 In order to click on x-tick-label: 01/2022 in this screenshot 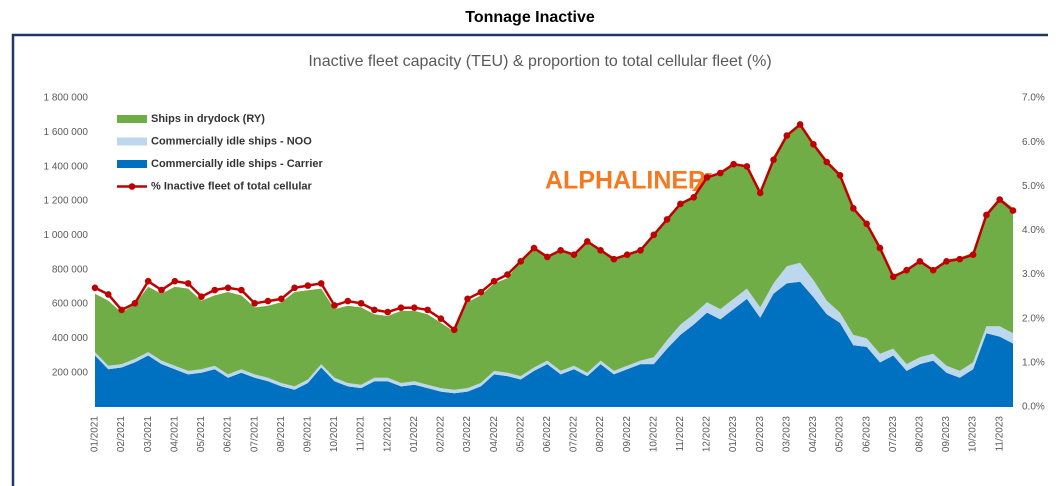, I will do `click(414, 434)`.